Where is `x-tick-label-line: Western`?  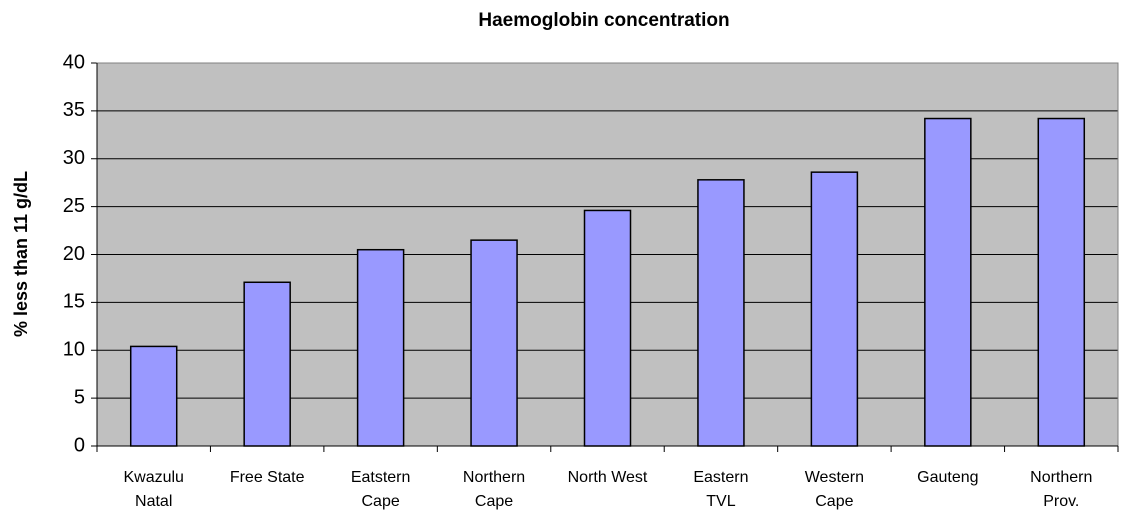
x-tick-label-line: Western is located at coordinates (834, 477).